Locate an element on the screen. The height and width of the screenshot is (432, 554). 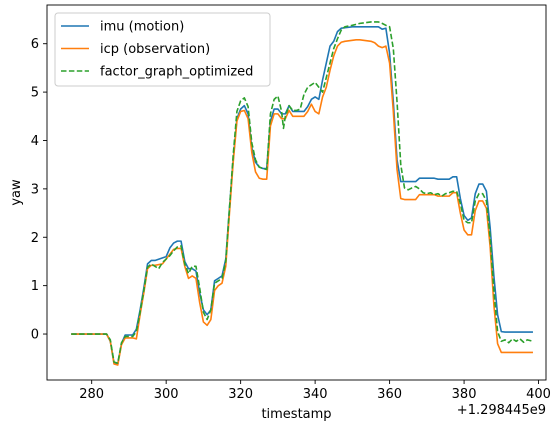
x-tick-label: 400 is located at coordinates (538, 394).